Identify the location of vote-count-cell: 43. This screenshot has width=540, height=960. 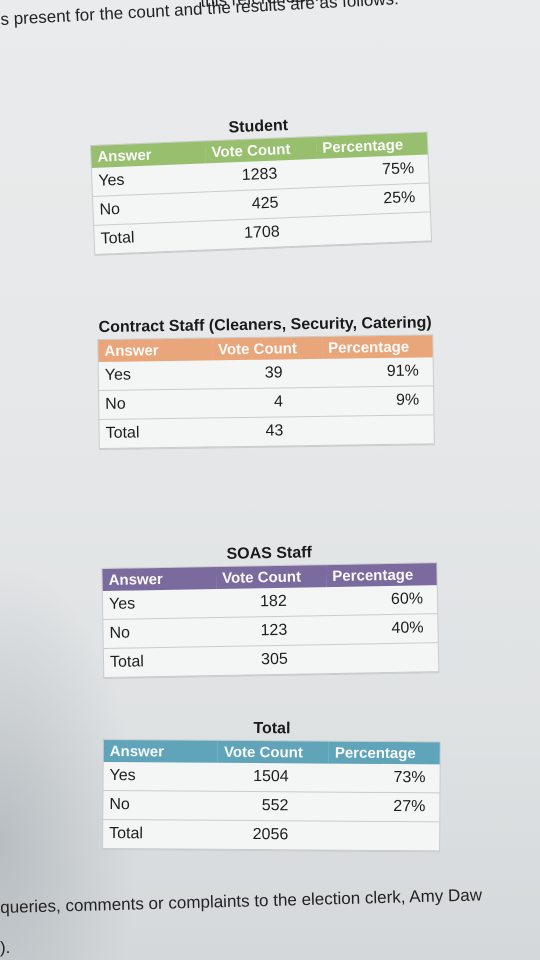
(268, 431).